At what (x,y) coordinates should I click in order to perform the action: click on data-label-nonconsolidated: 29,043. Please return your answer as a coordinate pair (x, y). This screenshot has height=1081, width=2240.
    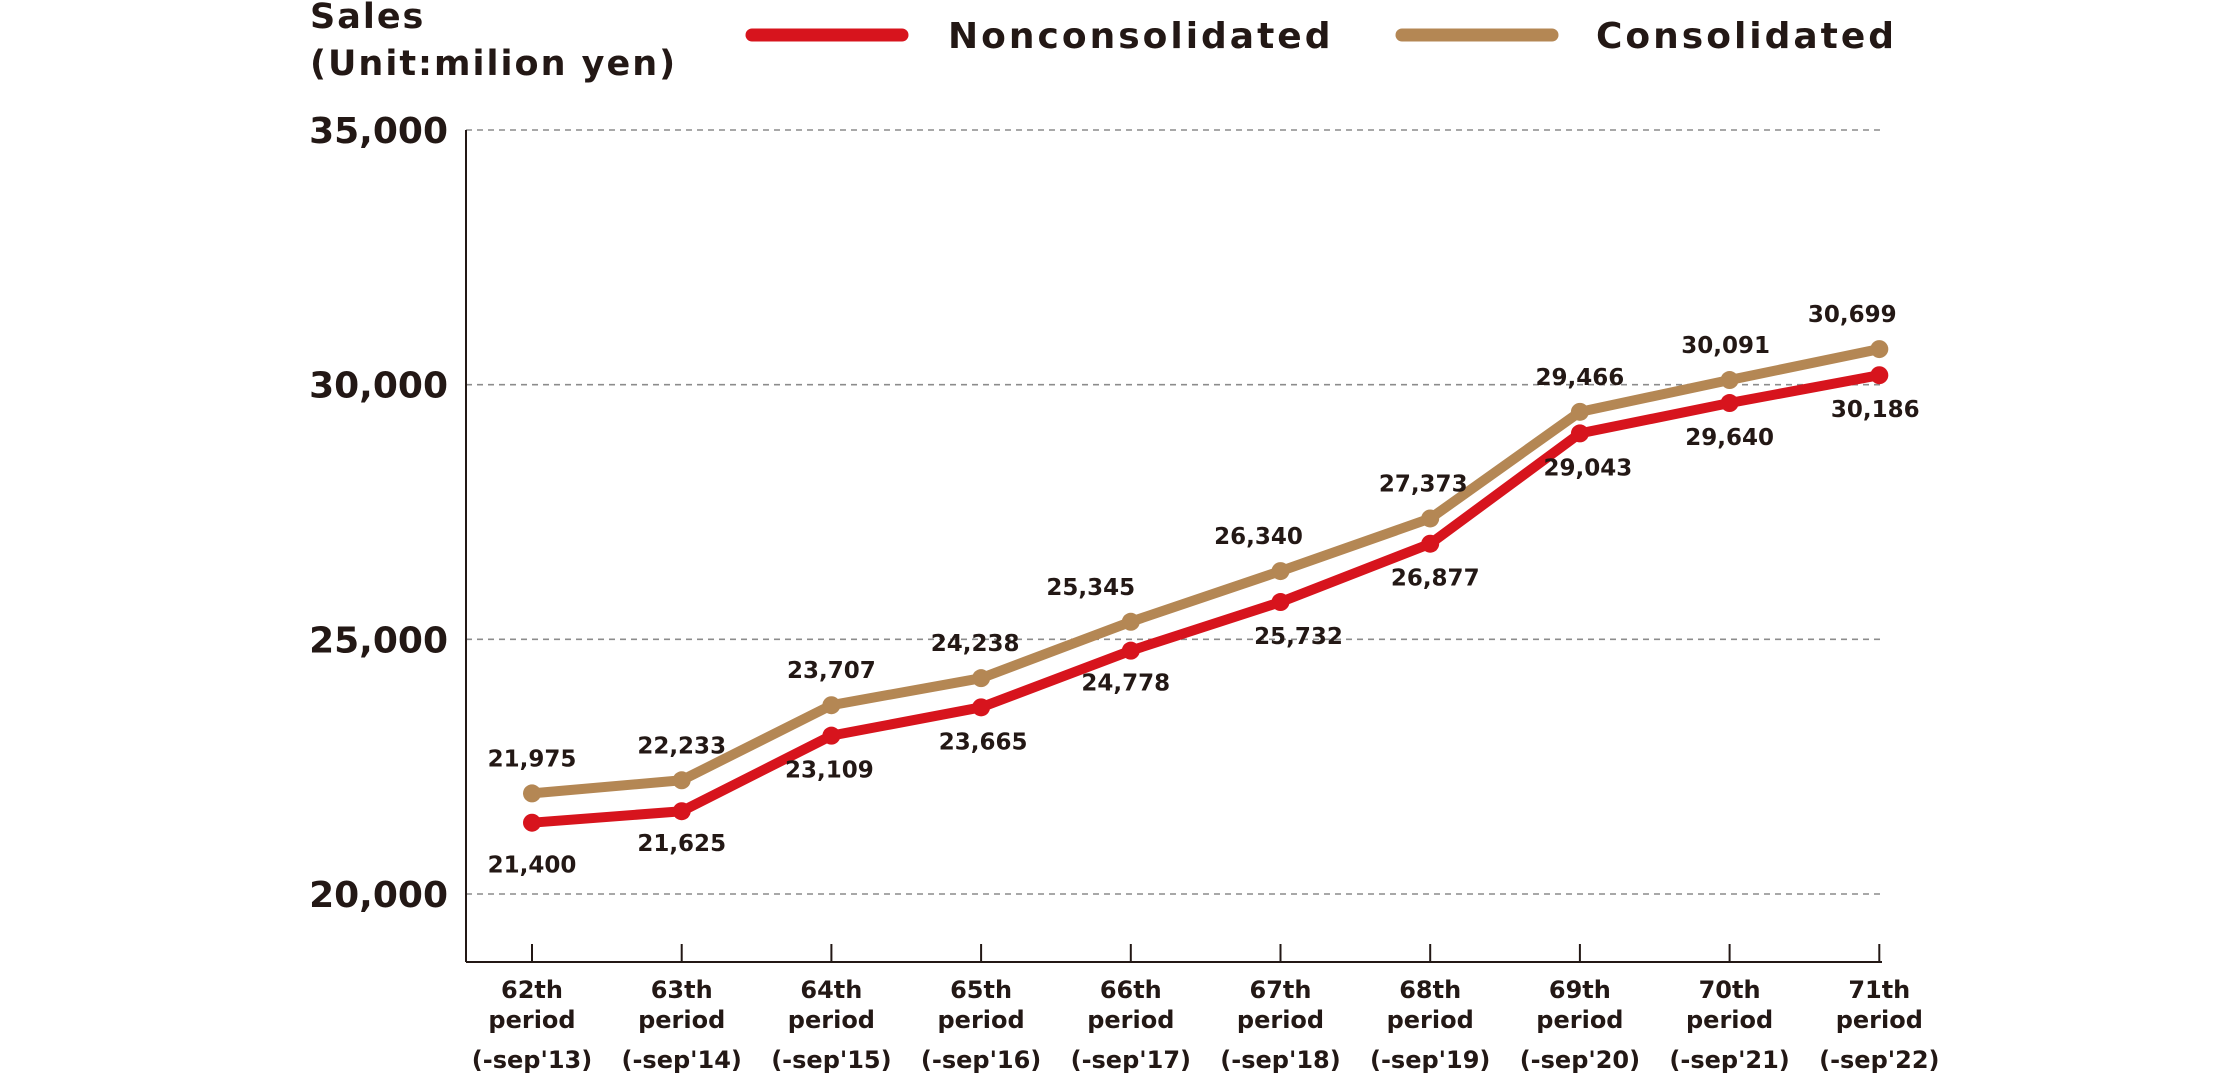
    Looking at the image, I should click on (1588, 468).